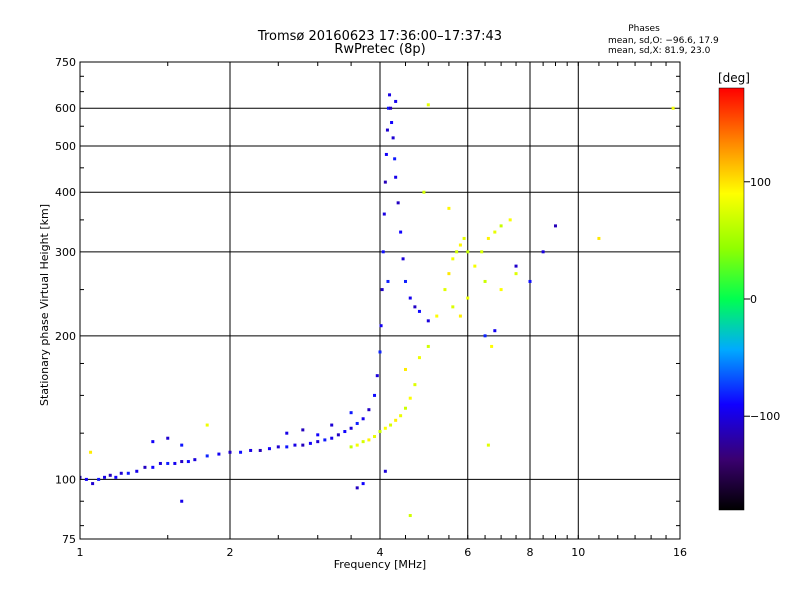  Describe the element at coordinates (731, 299) in the screenshot. I see `colorbar` at that location.